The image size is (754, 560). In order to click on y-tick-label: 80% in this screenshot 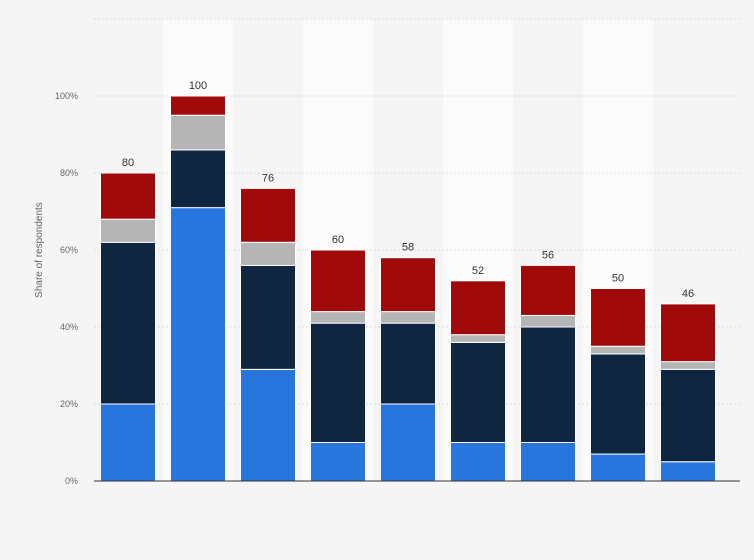, I will do `click(69, 173)`.